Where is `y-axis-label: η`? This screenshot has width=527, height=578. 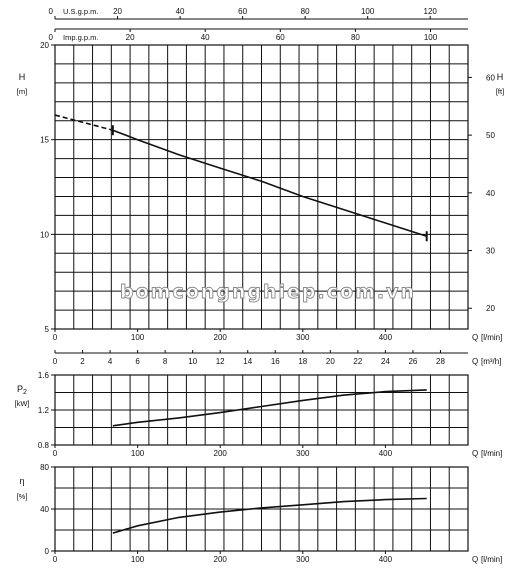 y-axis-label: η is located at coordinates (21, 481).